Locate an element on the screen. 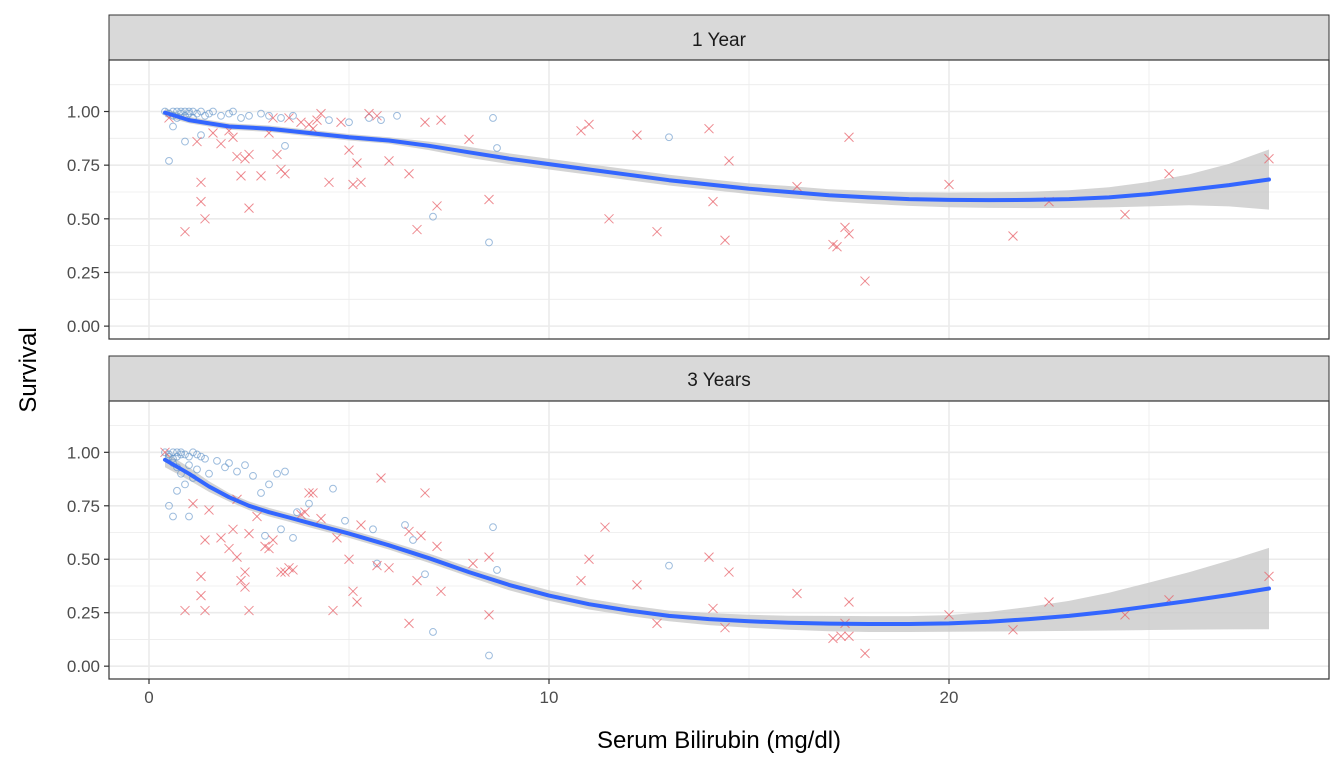 The height and width of the screenshot is (768, 1344). y-tick-label: 0.00 is located at coordinates (83, 326).